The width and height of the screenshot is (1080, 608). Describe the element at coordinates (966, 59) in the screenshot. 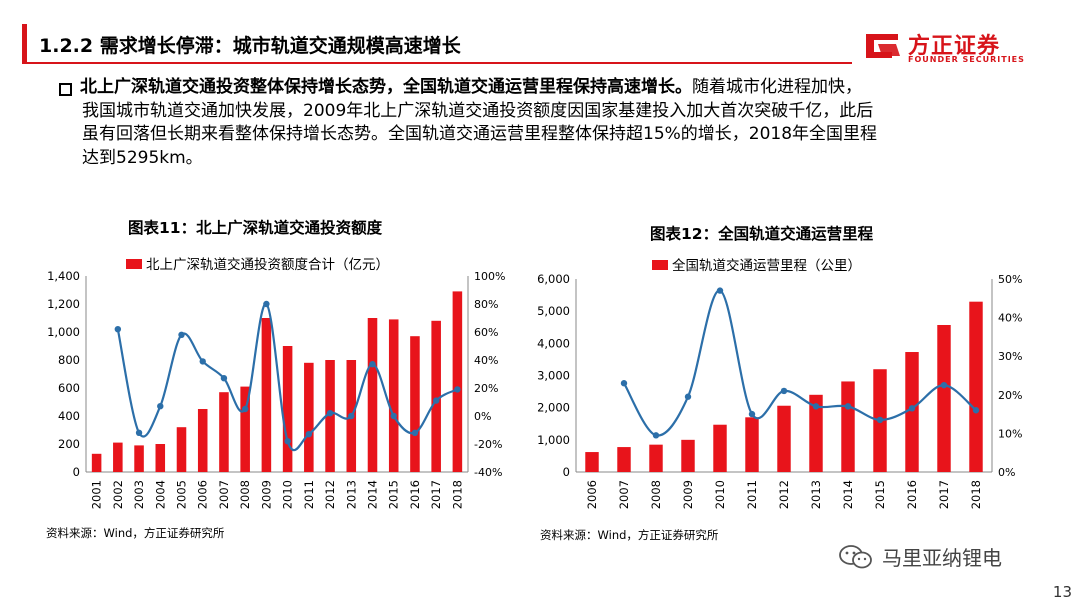

I see `logo-text-en: FOUNDER SECURITIES` at that location.